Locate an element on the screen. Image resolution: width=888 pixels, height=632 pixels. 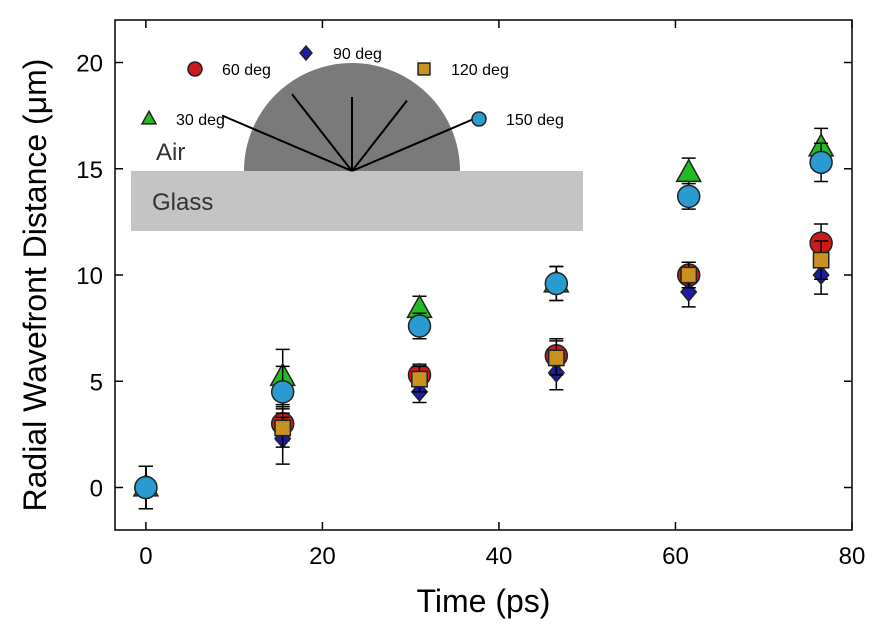
inset-diagram: Air Glass is located at coordinates (357, 147).